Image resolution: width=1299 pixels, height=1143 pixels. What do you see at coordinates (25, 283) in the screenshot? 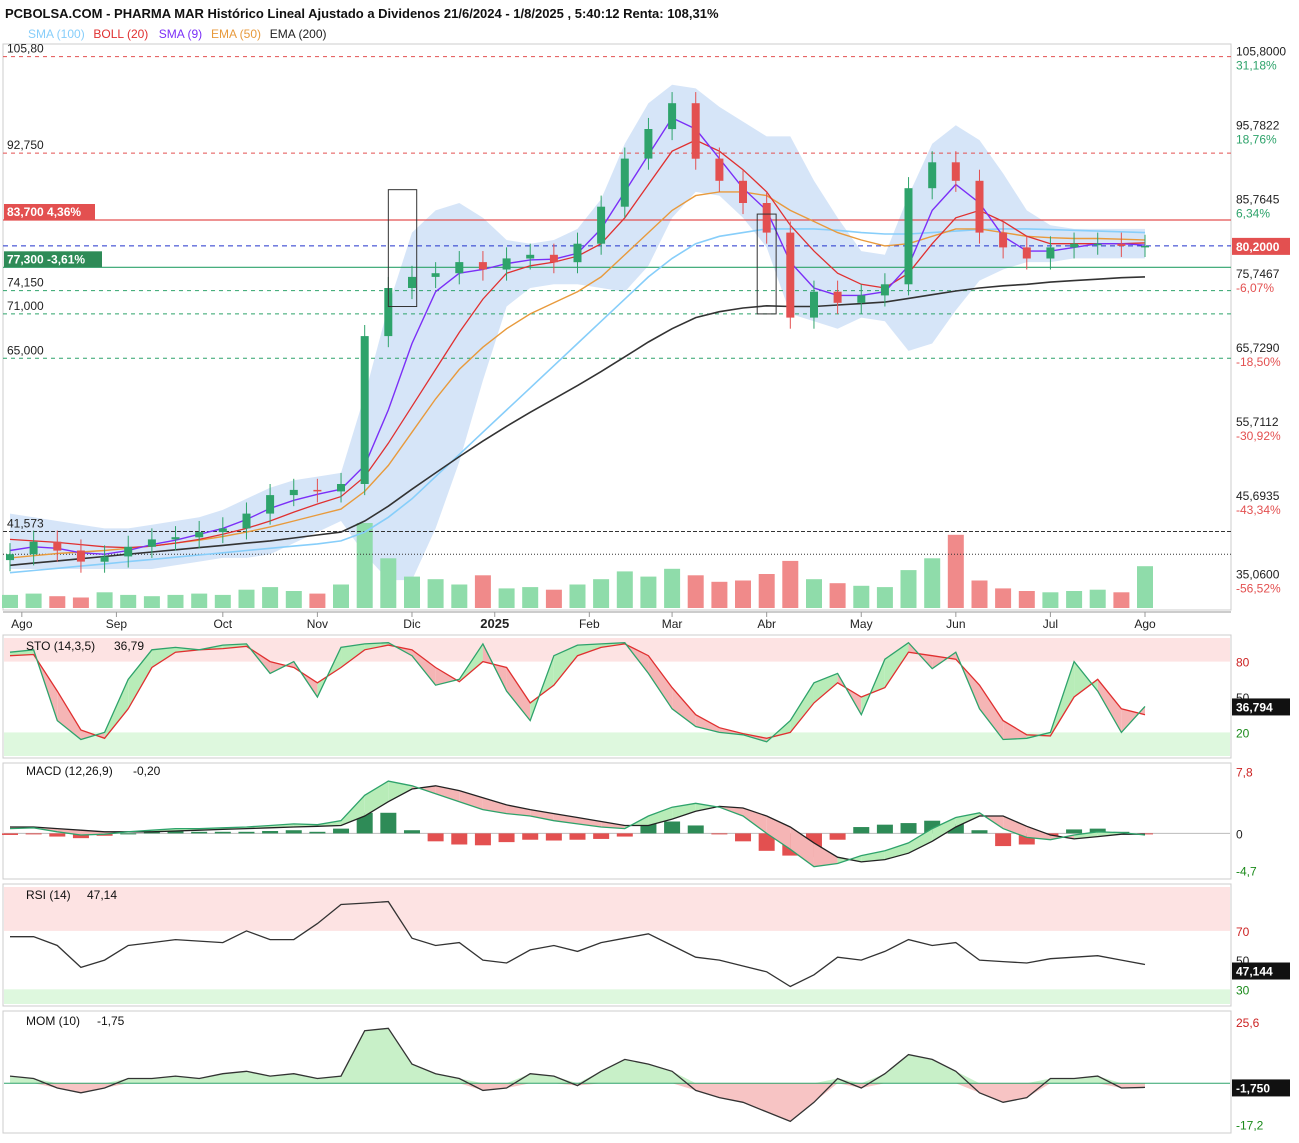
I see `level-label-5: 74,150` at bounding box center [25, 283].